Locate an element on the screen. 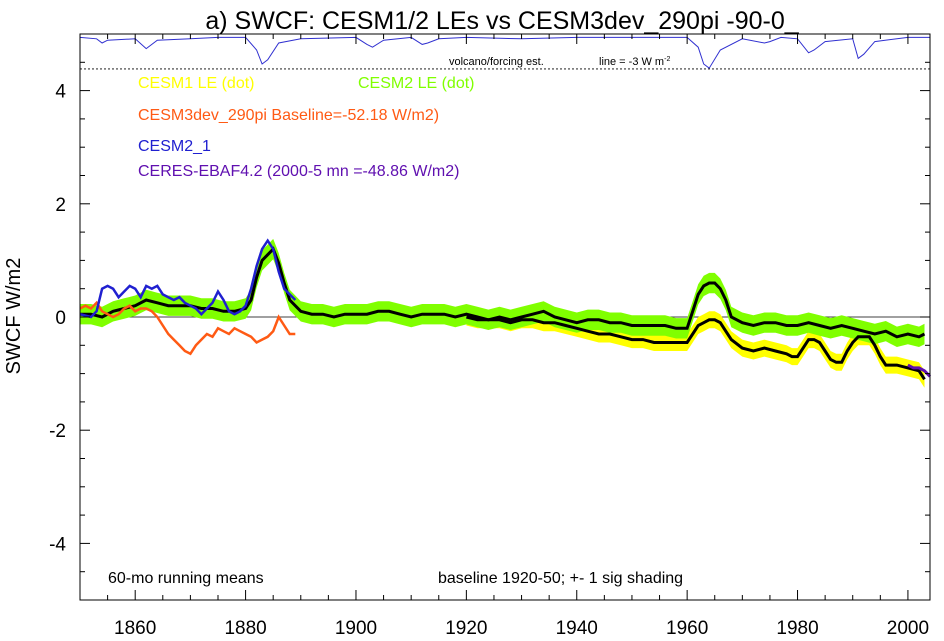  line-annotation-text: line = -3 W m is located at coordinates (631, 62).